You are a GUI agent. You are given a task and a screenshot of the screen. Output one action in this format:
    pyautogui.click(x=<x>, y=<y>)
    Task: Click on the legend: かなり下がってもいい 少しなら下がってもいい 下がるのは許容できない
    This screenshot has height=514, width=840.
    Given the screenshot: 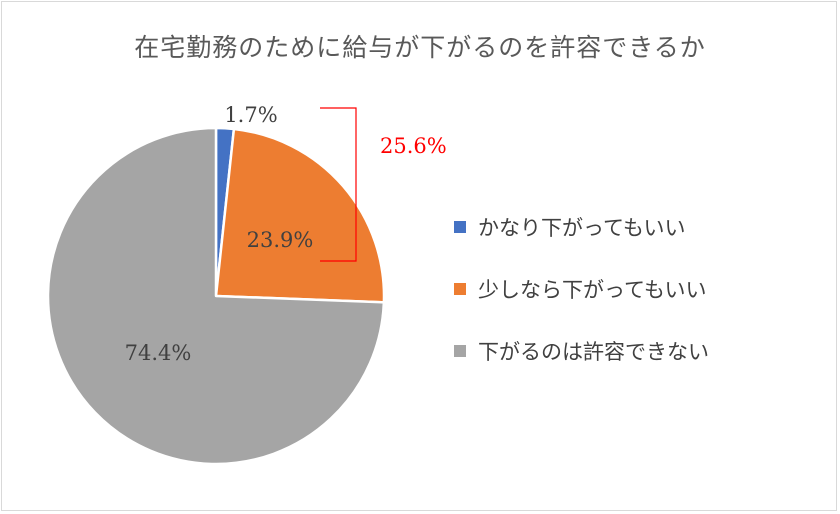 What is the action you would take?
    pyautogui.click(x=581, y=289)
    